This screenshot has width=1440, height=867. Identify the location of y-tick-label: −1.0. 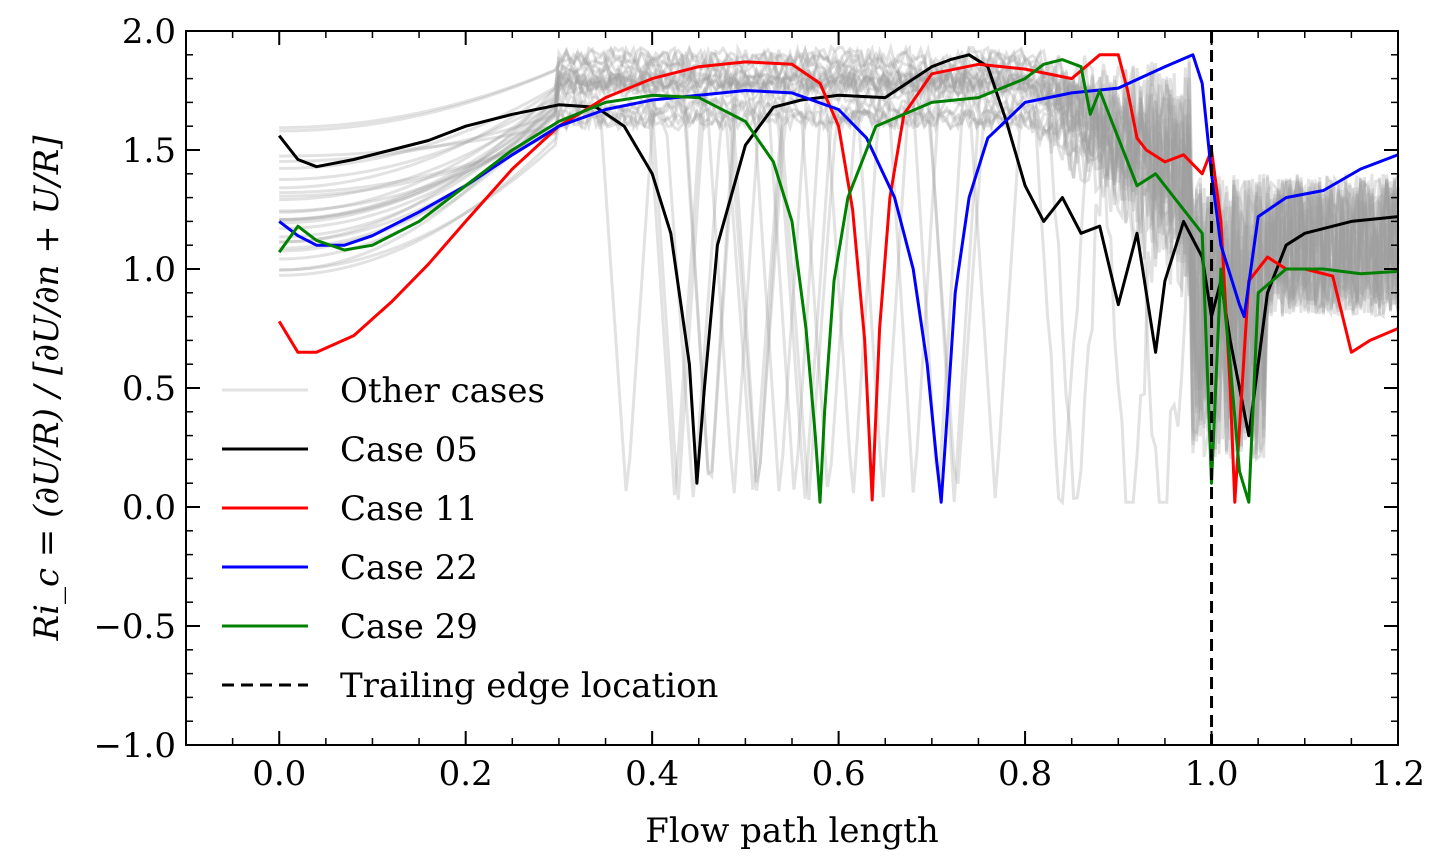
(134, 746).